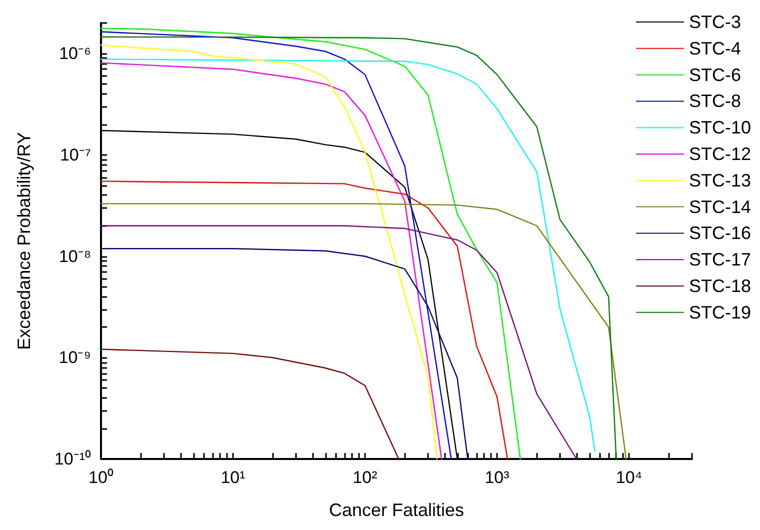  What do you see at coordinates (24, 241) in the screenshot?
I see `y-axis-title: Exceedance Probability/RY` at bounding box center [24, 241].